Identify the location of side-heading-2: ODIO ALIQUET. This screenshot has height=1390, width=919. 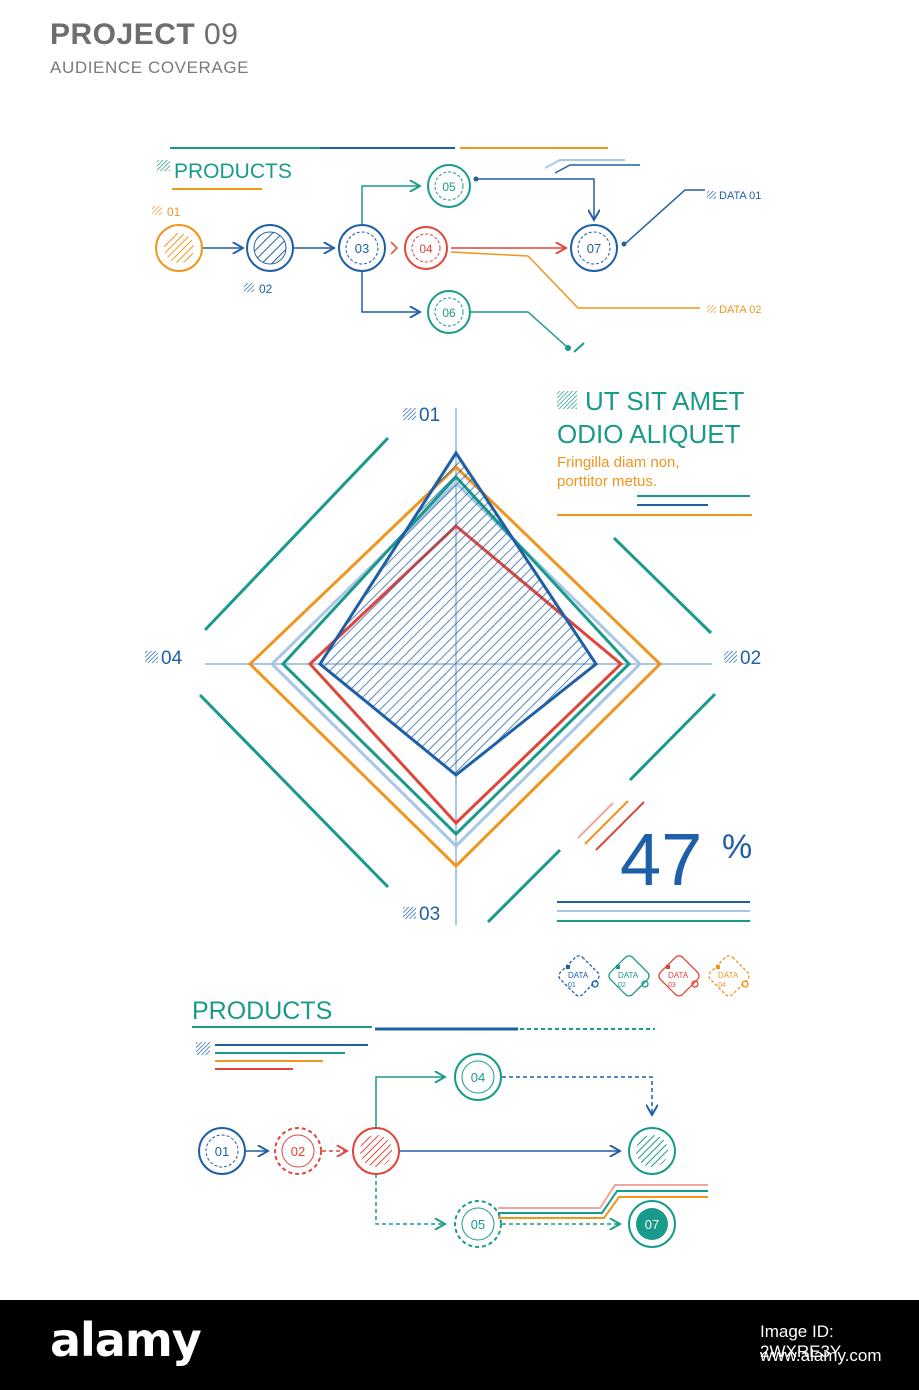
(649, 434).